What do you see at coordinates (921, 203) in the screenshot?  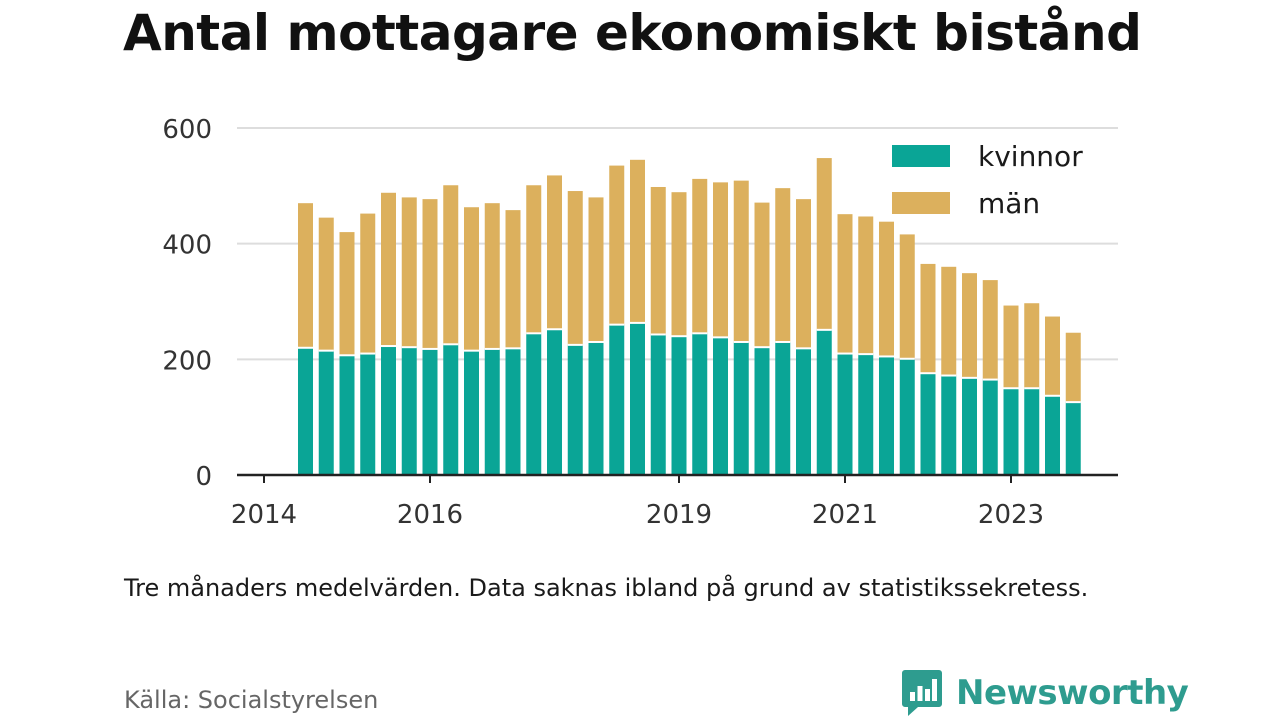 I see `legend-swatch-man` at bounding box center [921, 203].